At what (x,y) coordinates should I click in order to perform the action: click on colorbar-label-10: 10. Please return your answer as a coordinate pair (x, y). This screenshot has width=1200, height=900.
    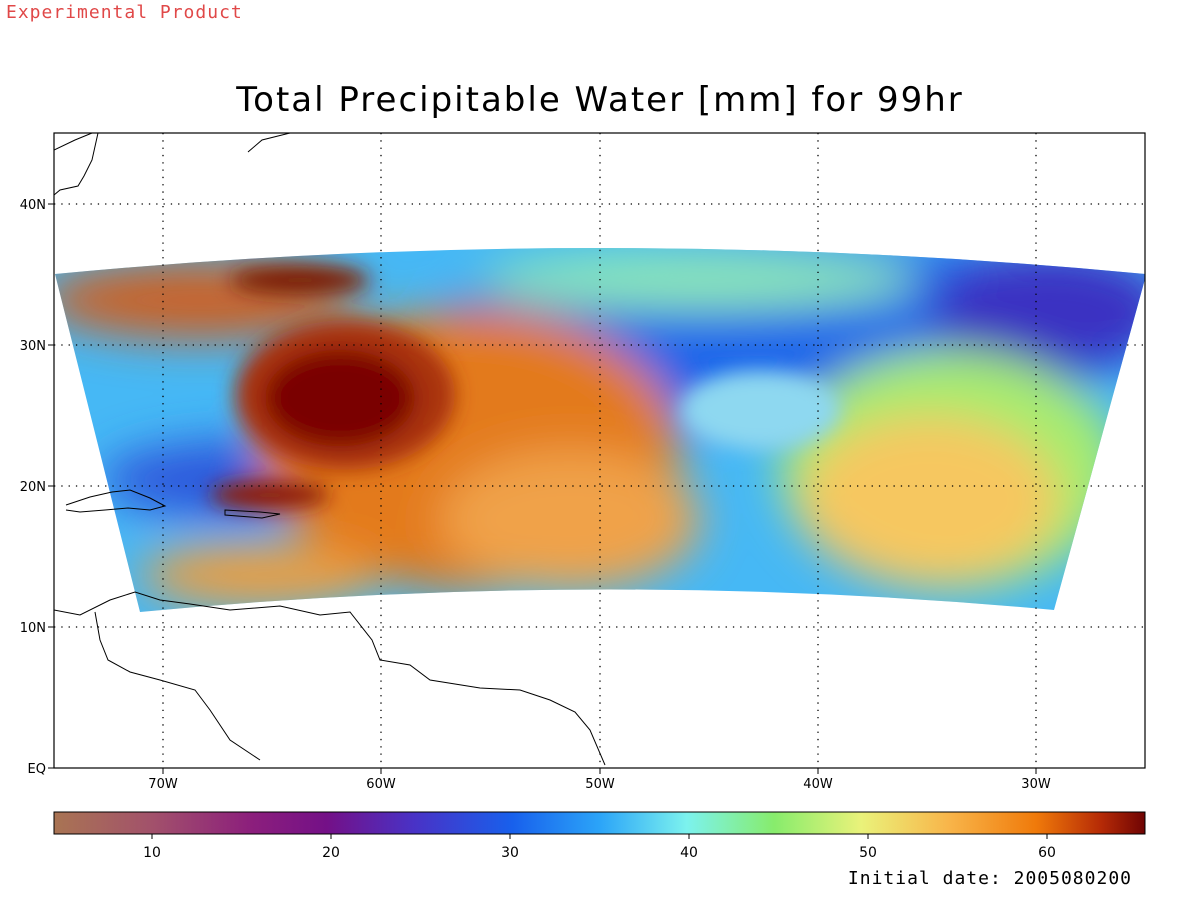
    Looking at the image, I should click on (152, 853).